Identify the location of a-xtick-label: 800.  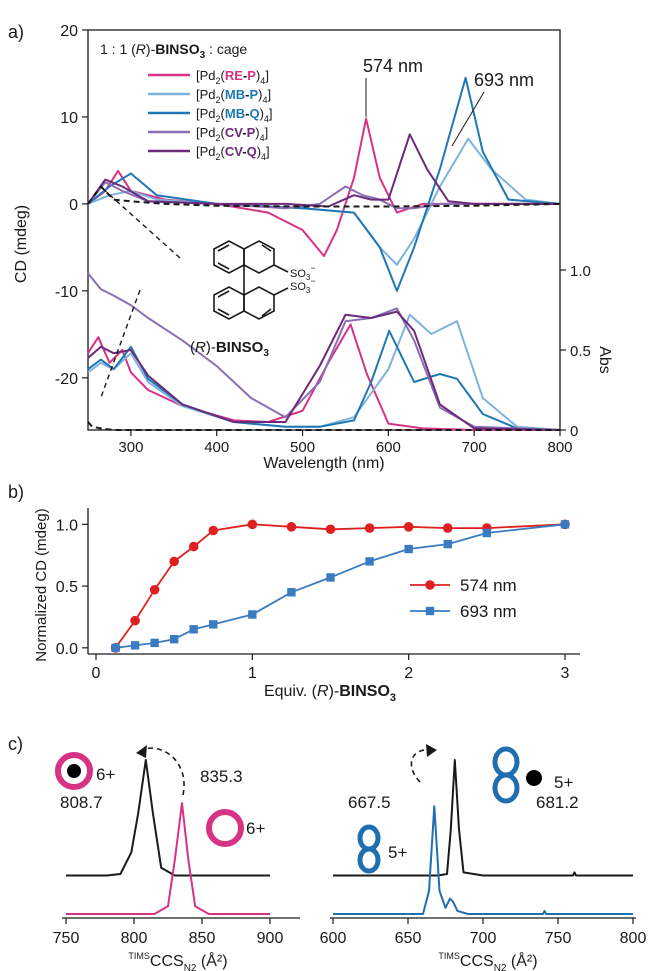
(559, 447).